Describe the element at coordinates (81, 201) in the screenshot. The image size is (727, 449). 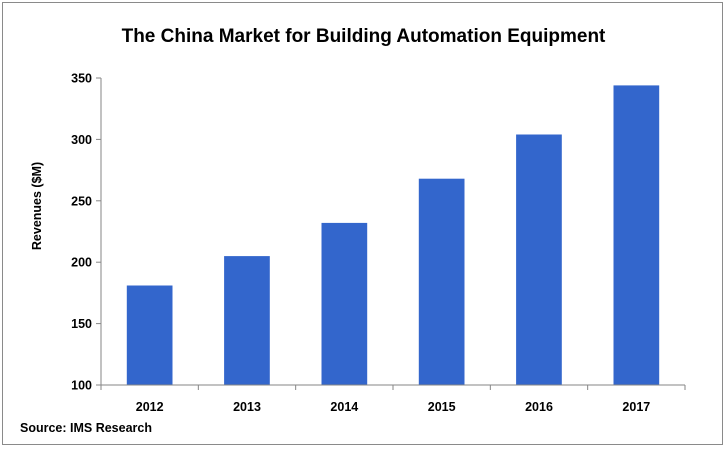
I see `y-tick-label-250: 250` at that location.